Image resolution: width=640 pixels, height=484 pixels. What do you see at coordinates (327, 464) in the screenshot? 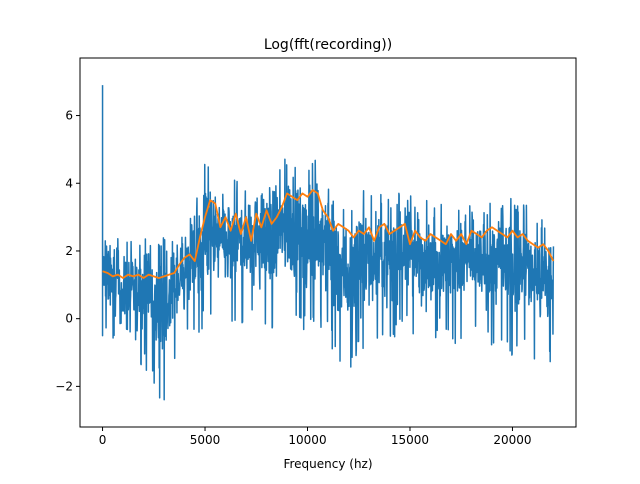
I see `x-axis-label: Frequency (hz)` at bounding box center [327, 464].